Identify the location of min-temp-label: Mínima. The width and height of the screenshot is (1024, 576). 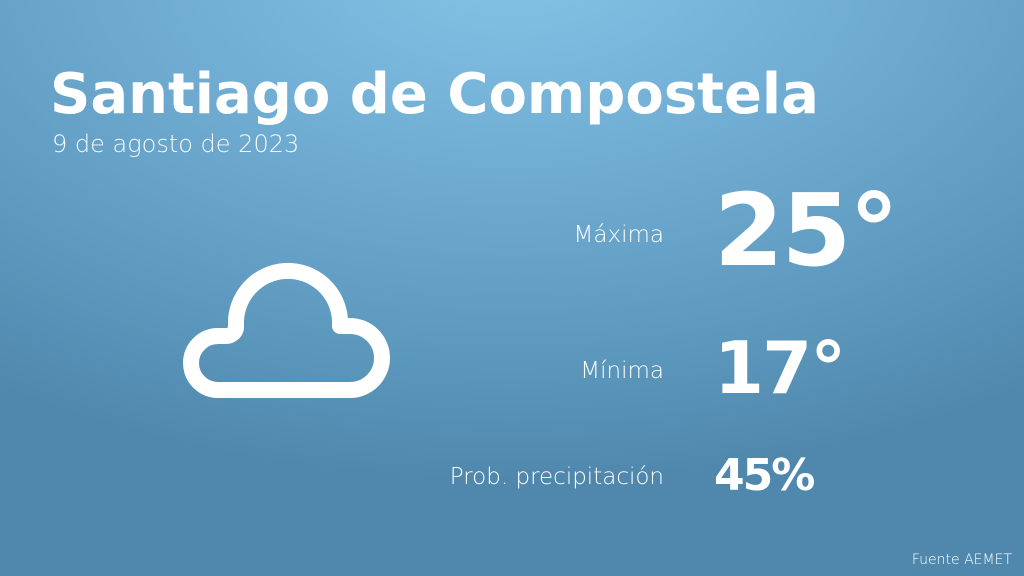
(622, 371).